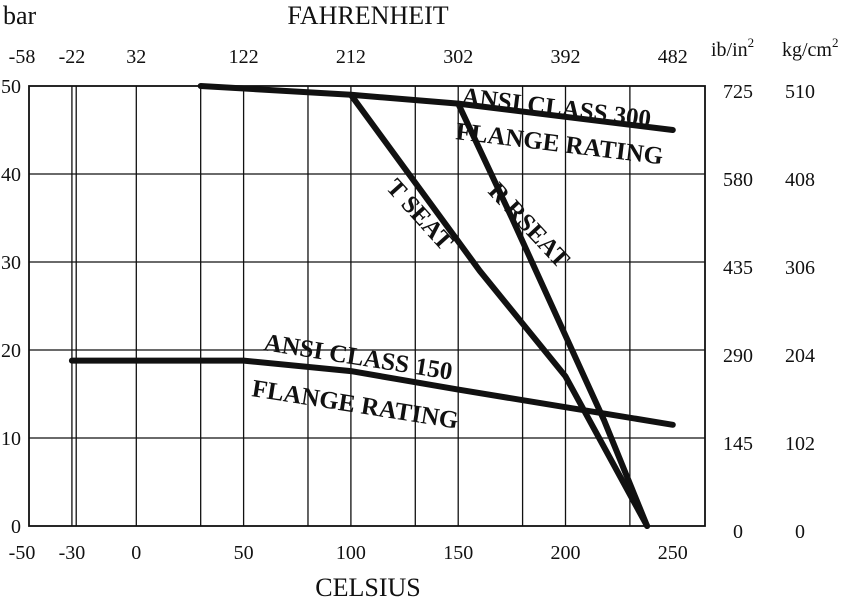 This screenshot has width=858, height=607. Describe the element at coordinates (738, 180) in the screenshot. I see `y-tick-label-right-psi: 580` at that location.